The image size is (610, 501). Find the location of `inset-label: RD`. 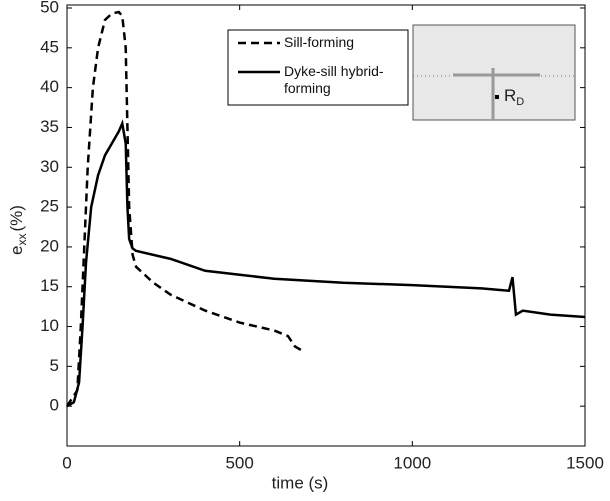

inset-label: RD is located at coordinates (514, 96).